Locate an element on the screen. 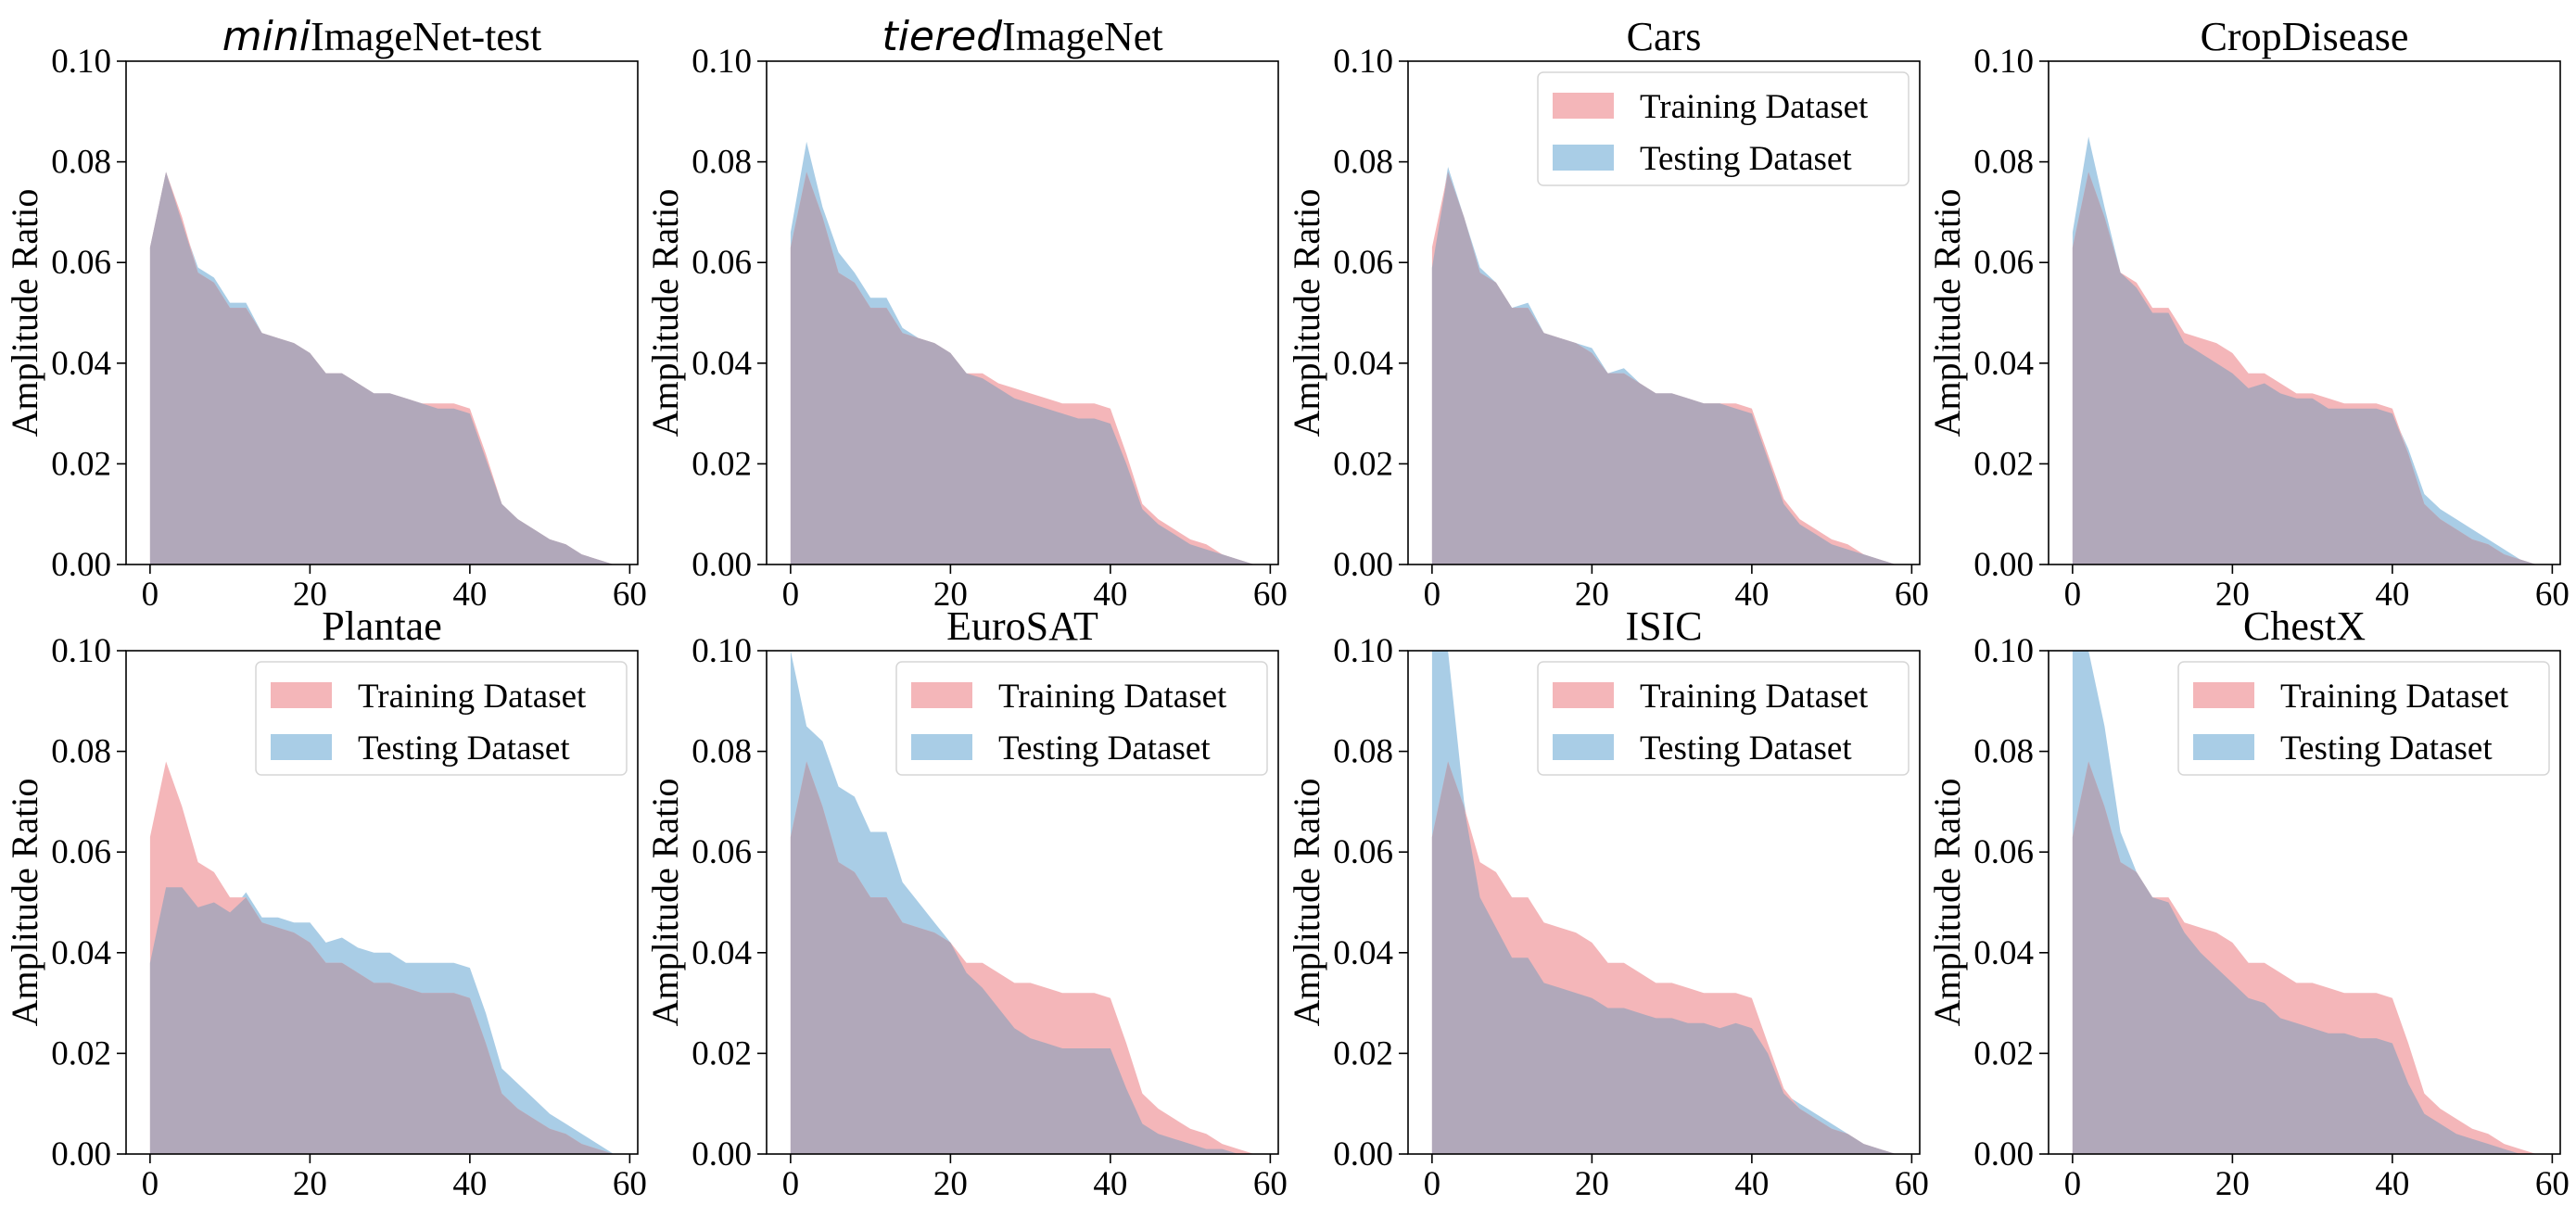 This screenshot has width=2576, height=1205. subplot-title: tieredImageNet is located at coordinates (1022, 36).